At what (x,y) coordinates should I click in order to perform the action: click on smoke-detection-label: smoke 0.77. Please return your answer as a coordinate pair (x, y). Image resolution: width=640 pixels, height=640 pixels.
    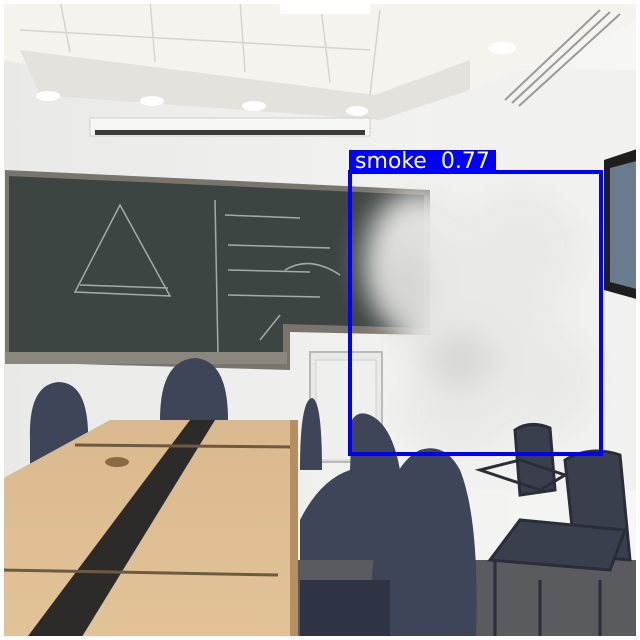
    Looking at the image, I should click on (422, 162).